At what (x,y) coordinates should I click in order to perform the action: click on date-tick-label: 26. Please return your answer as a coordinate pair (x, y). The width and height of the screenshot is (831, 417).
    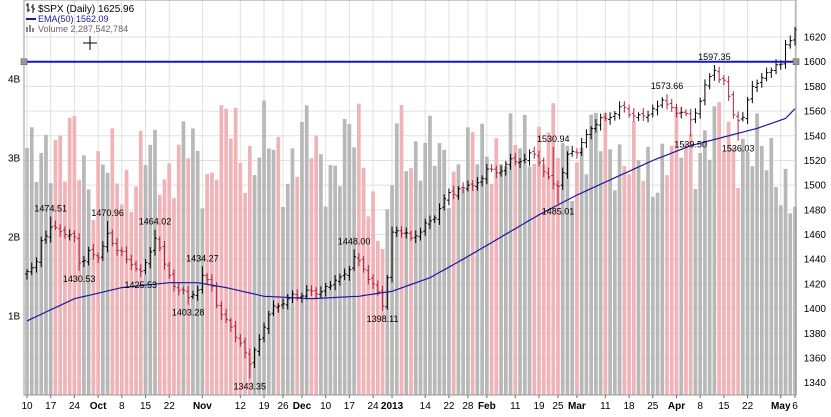
    Looking at the image, I should click on (283, 406).